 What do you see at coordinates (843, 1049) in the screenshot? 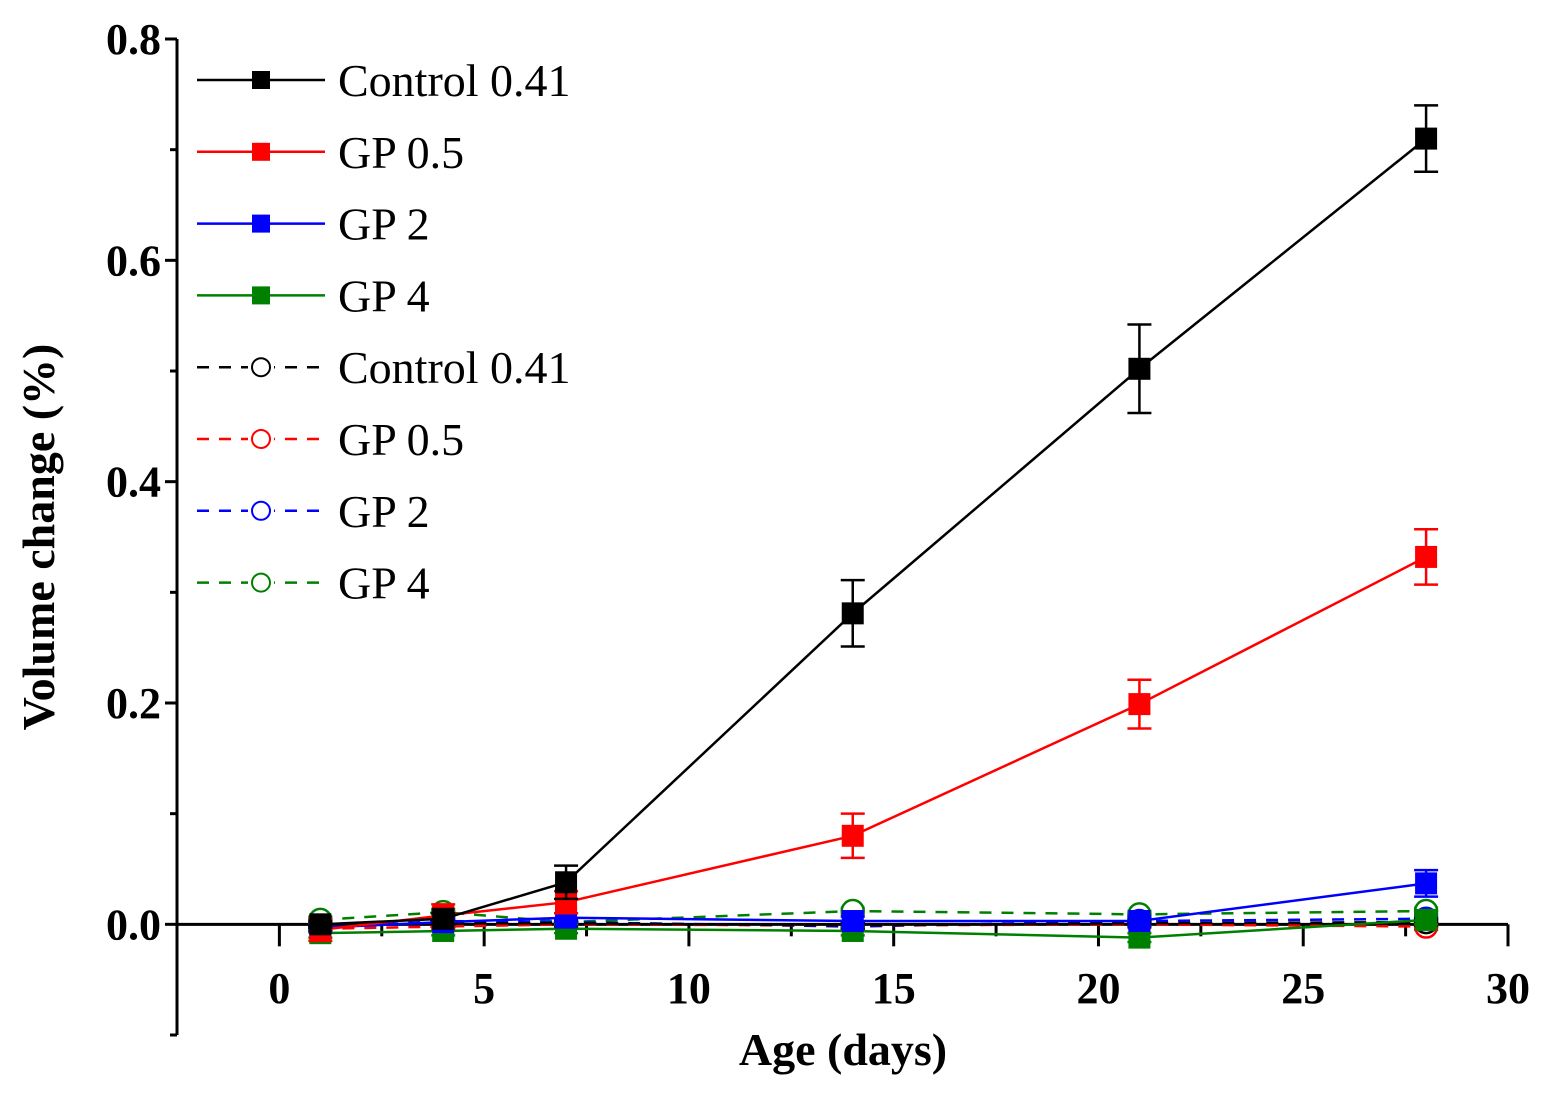
I see `x-axis-label: Age (days)` at bounding box center [843, 1049].